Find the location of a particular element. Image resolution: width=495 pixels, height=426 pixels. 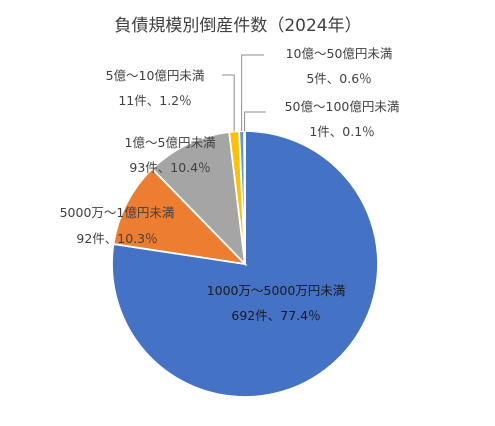

slice-label-category-6: 50億～100億円未満 is located at coordinates (342, 106).